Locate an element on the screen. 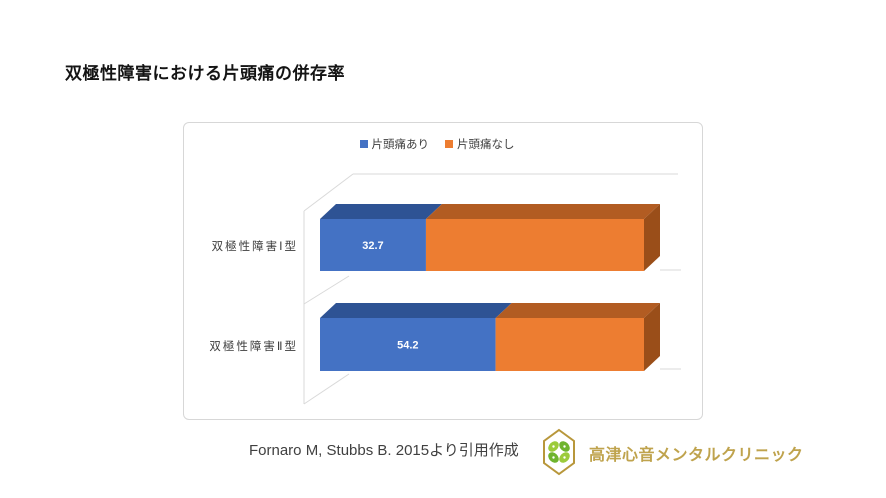  chart-legend: 片頭痛あり 片頭痛なし is located at coordinates (437, 144).